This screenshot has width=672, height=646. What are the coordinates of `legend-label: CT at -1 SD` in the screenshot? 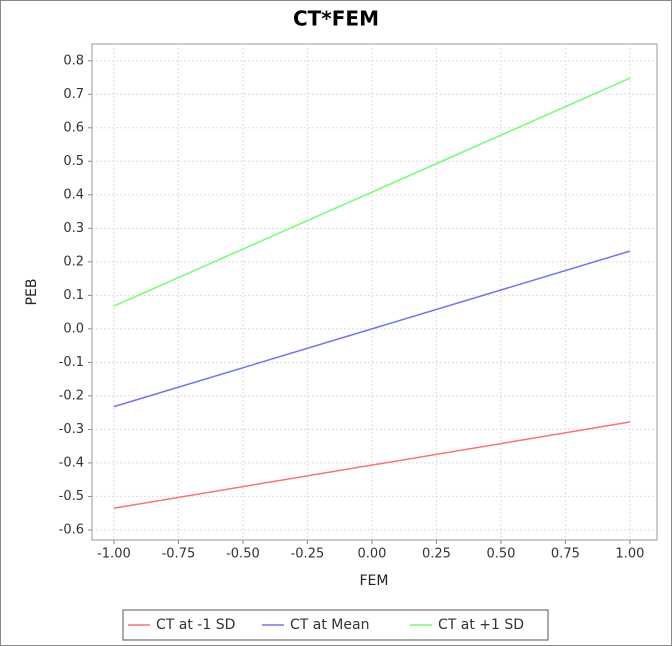 It's located at (195, 625).